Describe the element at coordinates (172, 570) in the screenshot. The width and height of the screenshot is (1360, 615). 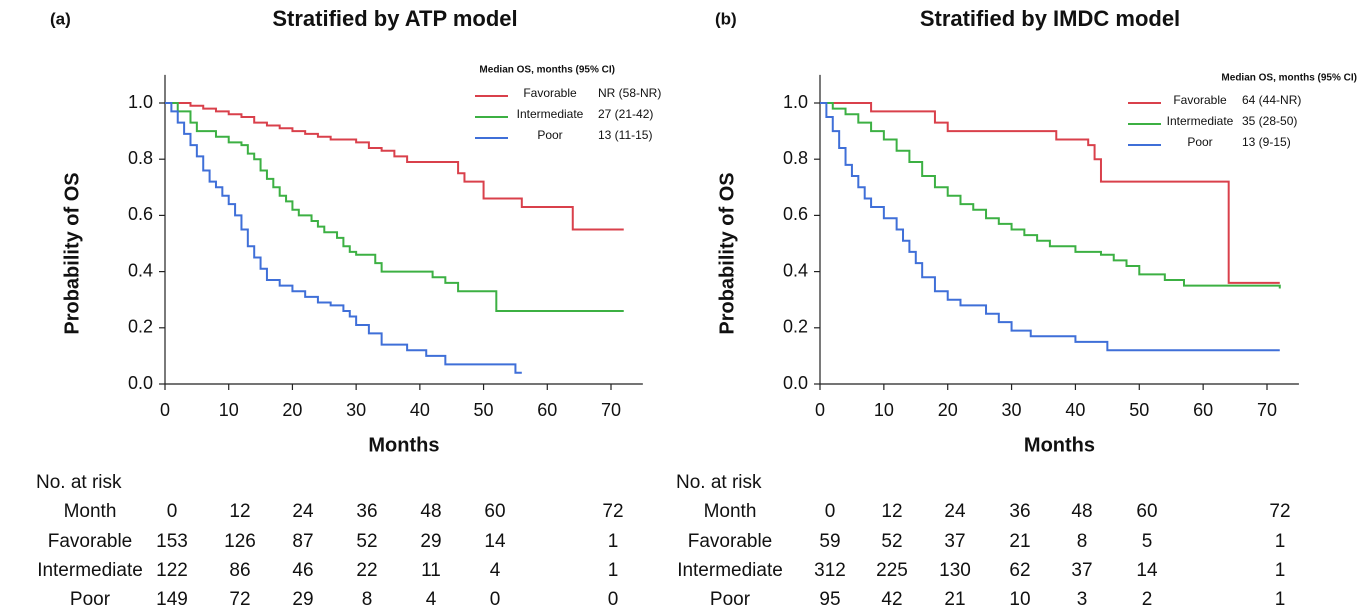
I see `risk-count: 122` at that location.